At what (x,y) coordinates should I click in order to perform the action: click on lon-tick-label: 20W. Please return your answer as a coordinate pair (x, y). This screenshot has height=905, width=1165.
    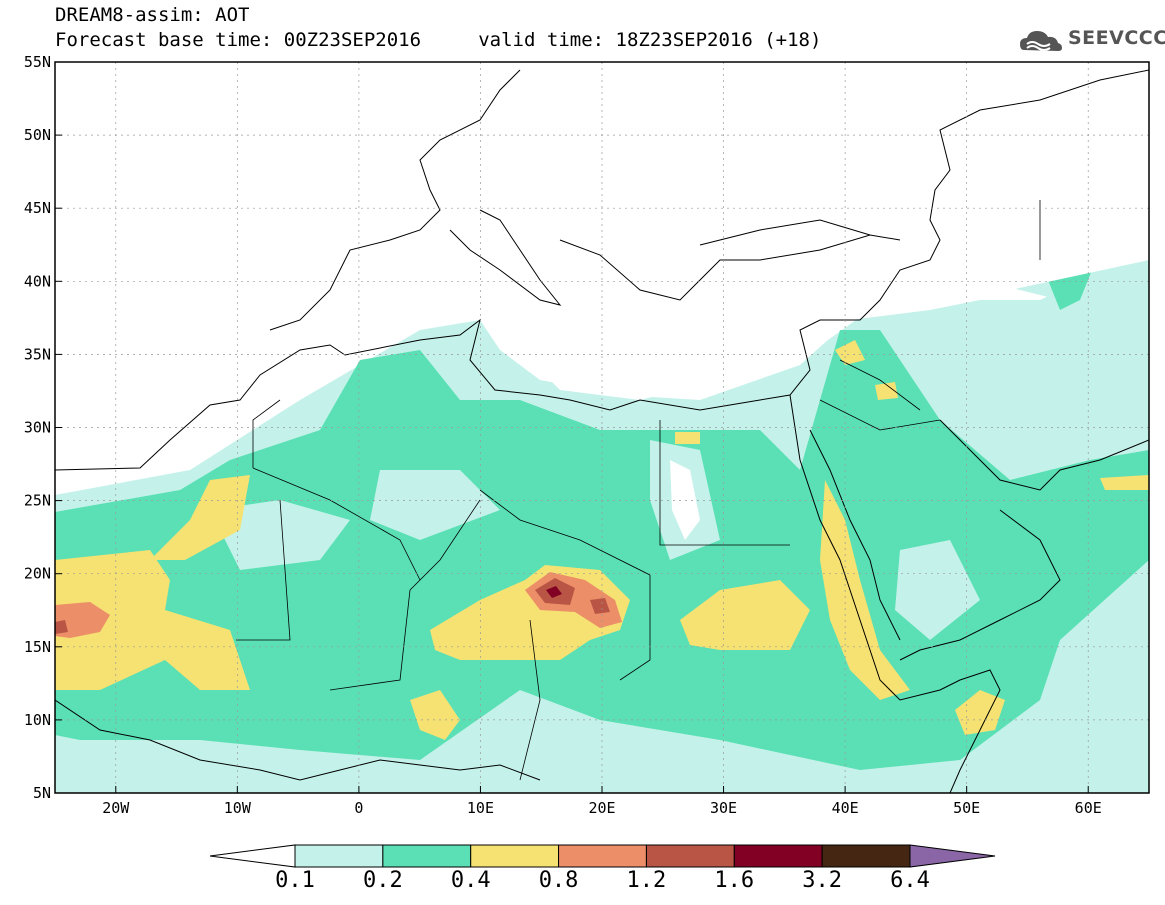
    Looking at the image, I should click on (116, 808).